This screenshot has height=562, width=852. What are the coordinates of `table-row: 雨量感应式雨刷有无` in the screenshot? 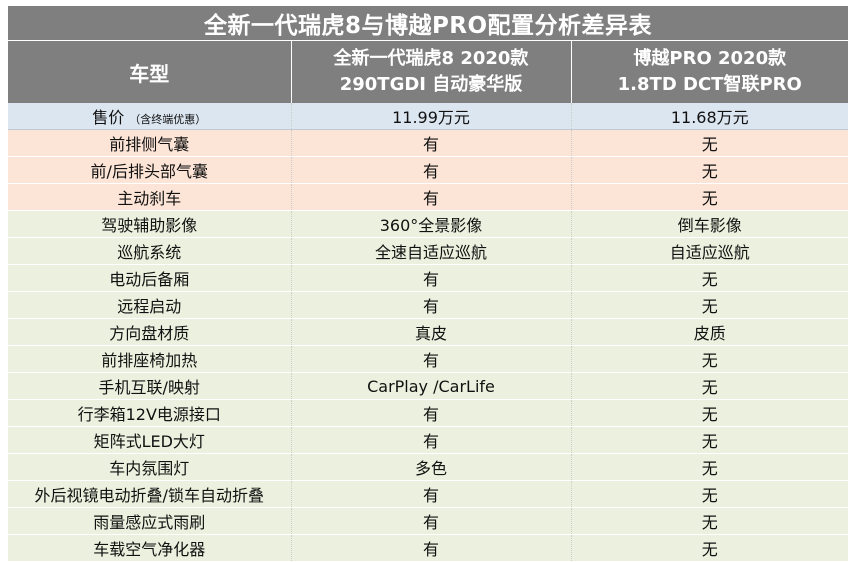 It's located at (428, 521).